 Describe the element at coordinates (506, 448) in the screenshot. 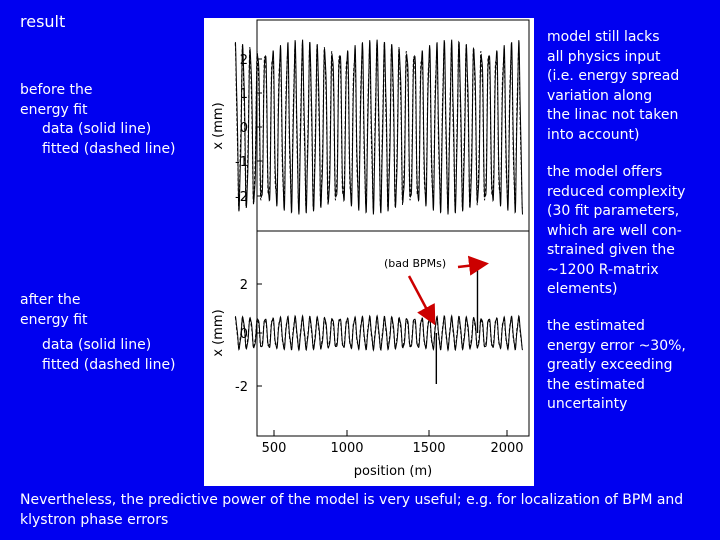

I see `xtick-label: 2000` at that location.